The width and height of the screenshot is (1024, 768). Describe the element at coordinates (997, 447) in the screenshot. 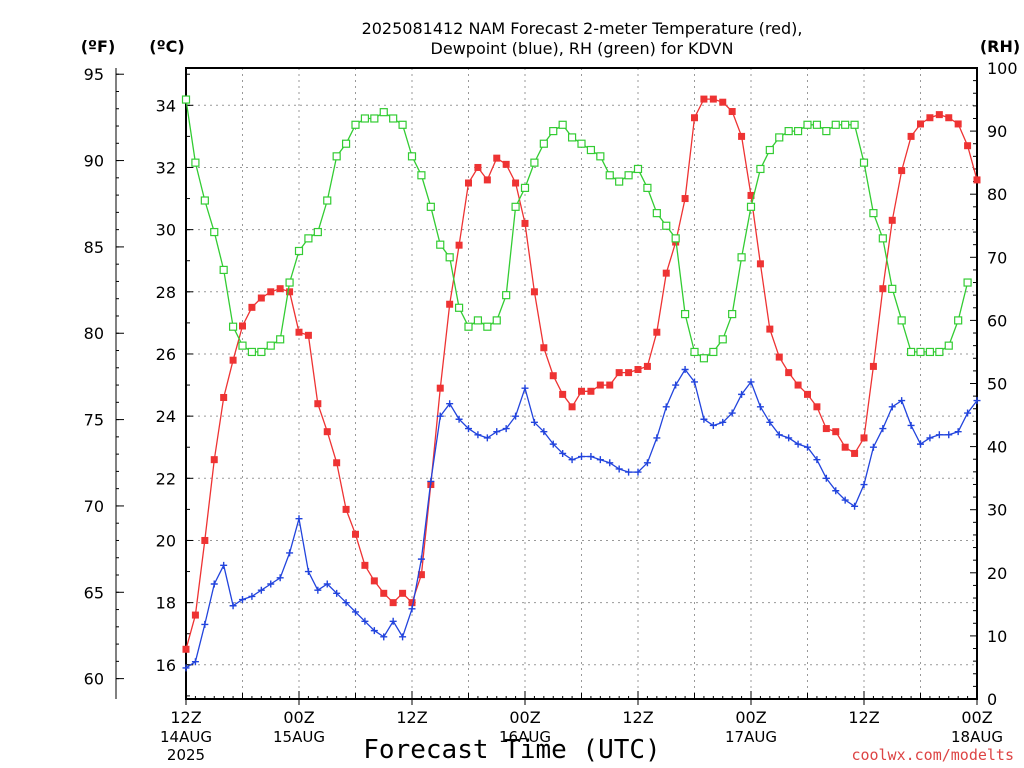

I see `rh-tick-label: 40` at that location.